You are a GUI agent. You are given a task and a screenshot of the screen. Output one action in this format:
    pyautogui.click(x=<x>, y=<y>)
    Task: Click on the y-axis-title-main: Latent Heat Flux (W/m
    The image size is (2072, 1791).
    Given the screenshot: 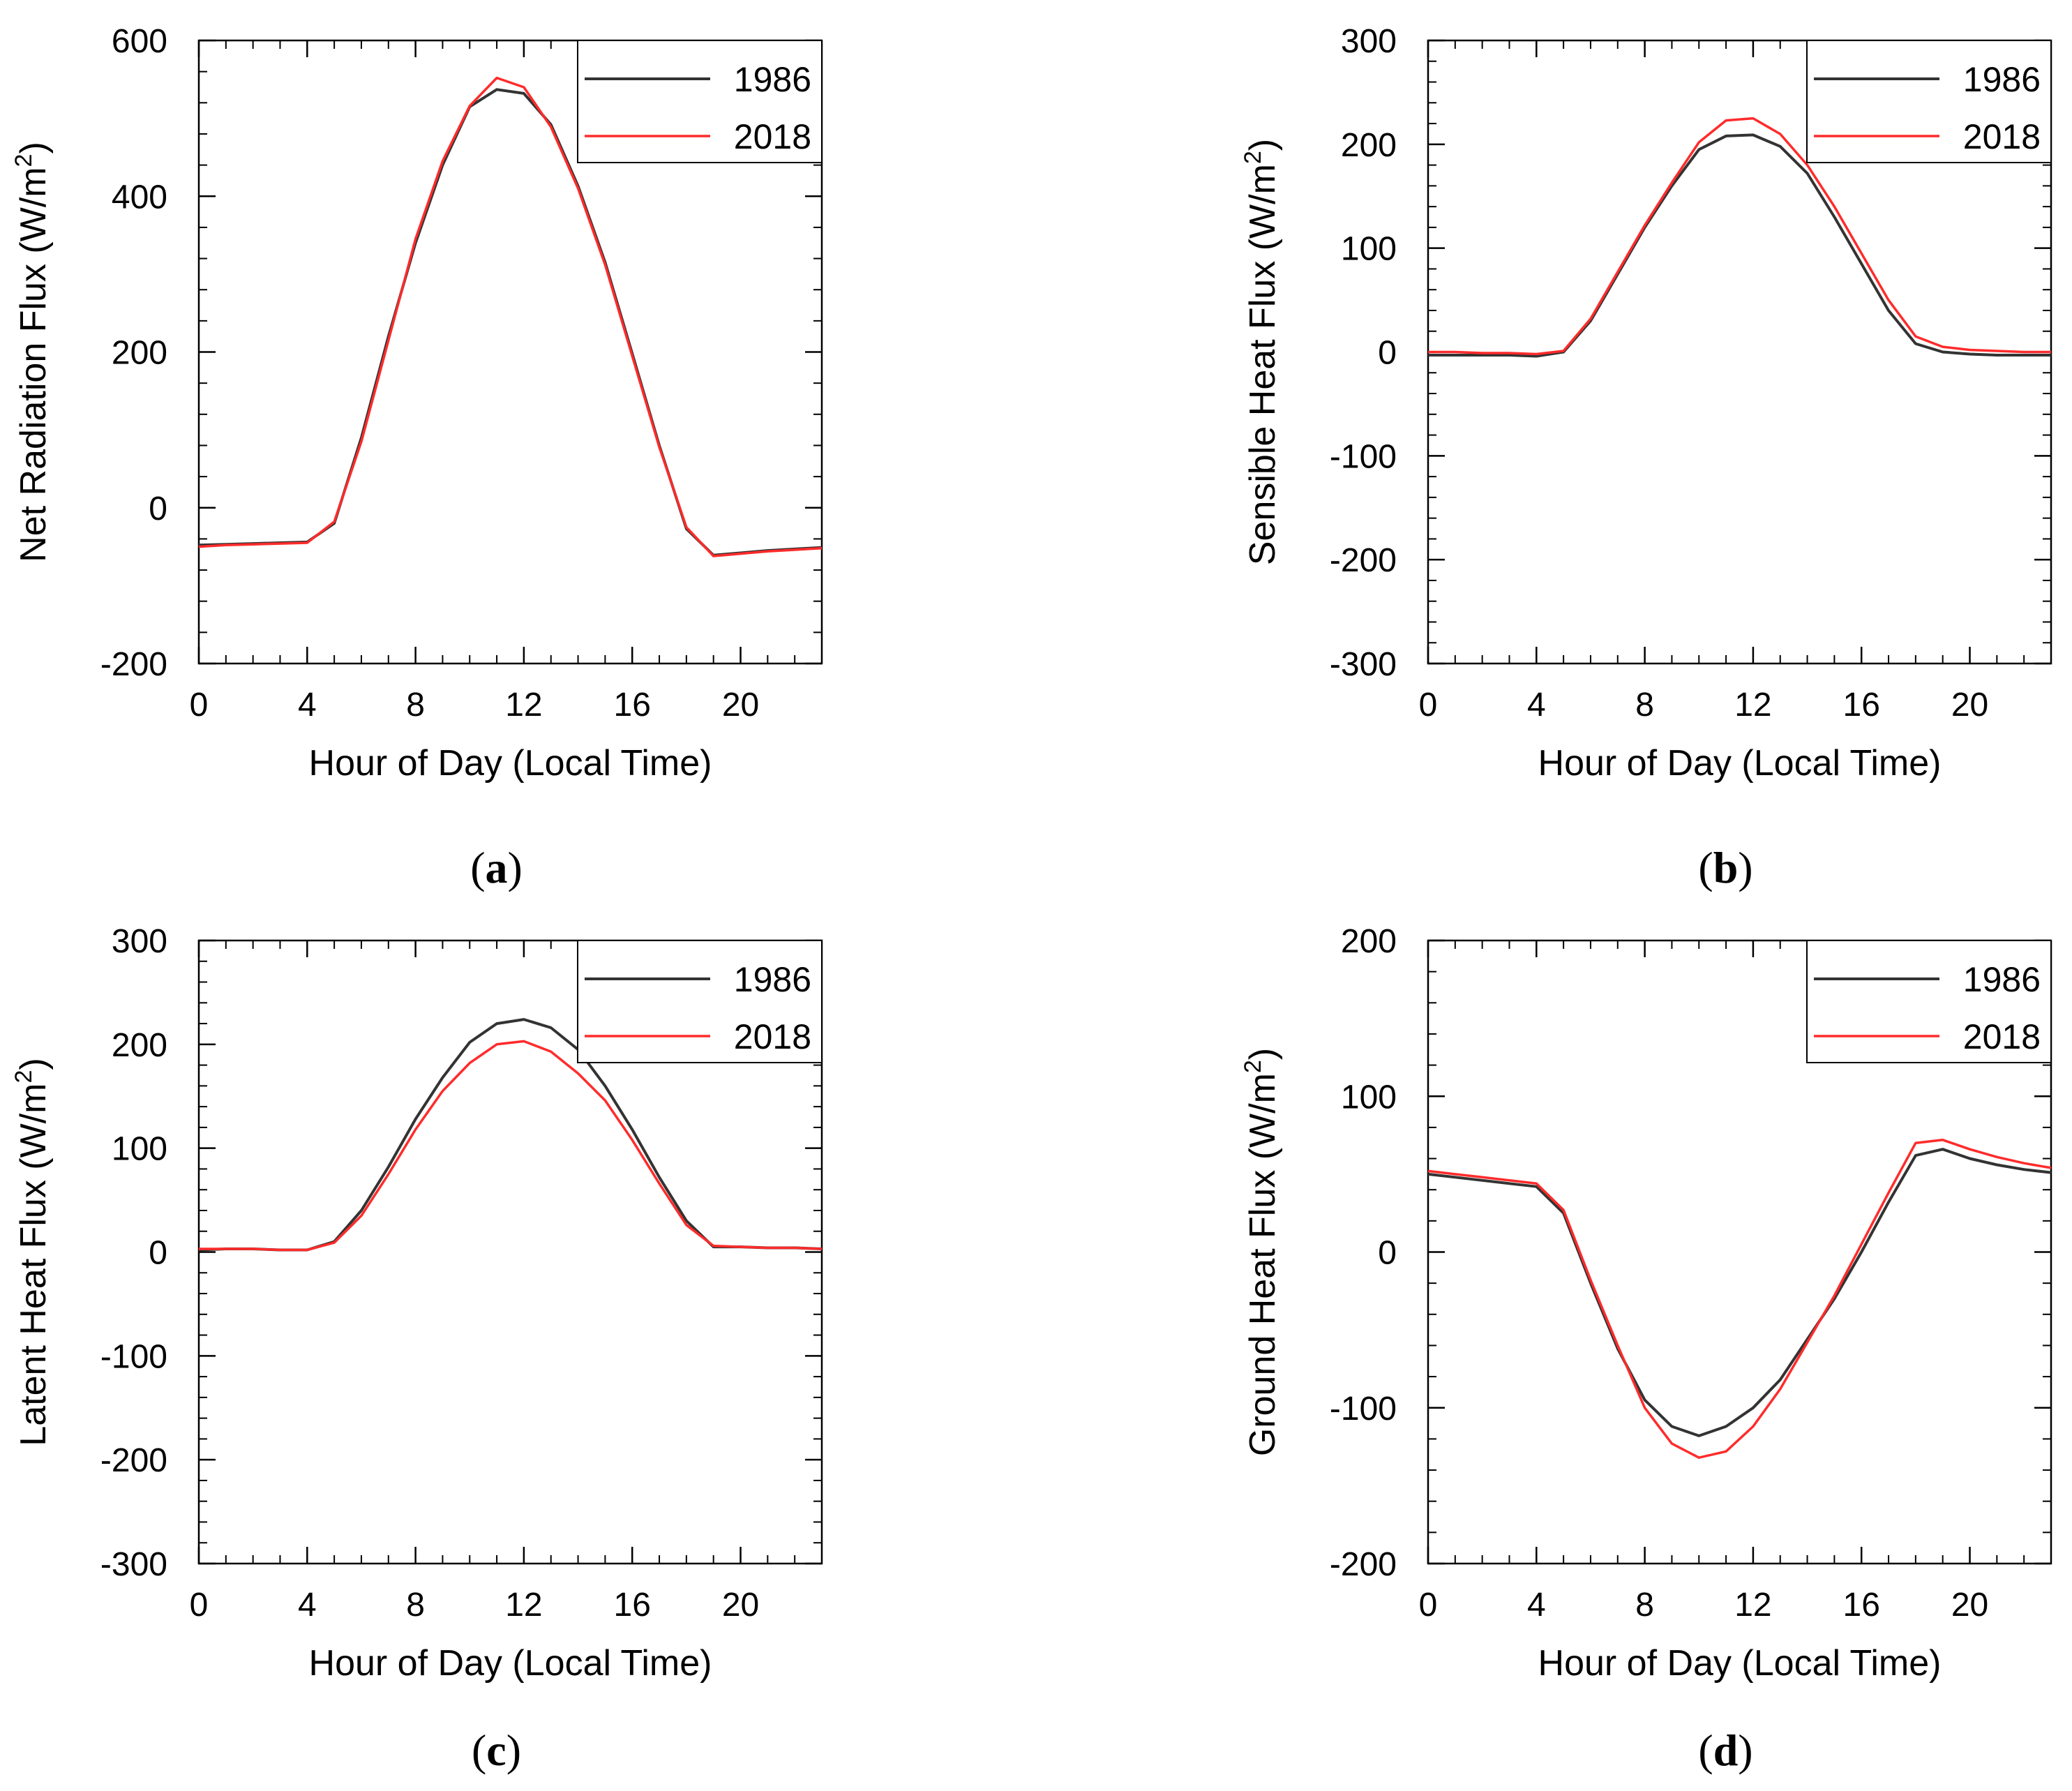 What is the action you would take?
    pyautogui.click(x=33, y=1265)
    